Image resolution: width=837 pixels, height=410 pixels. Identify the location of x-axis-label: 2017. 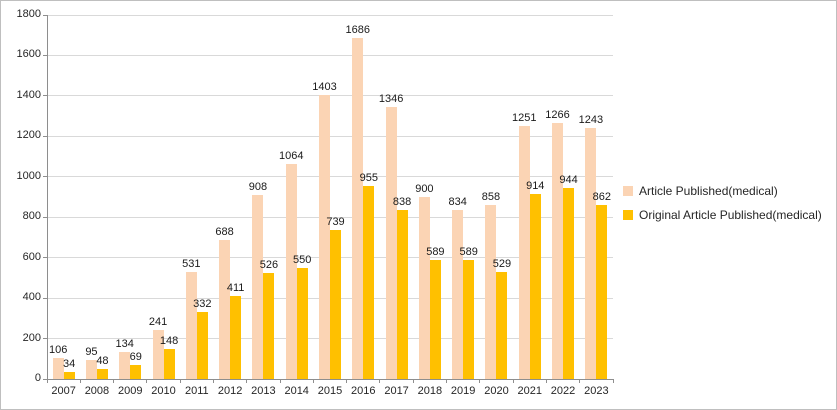
(396, 391).